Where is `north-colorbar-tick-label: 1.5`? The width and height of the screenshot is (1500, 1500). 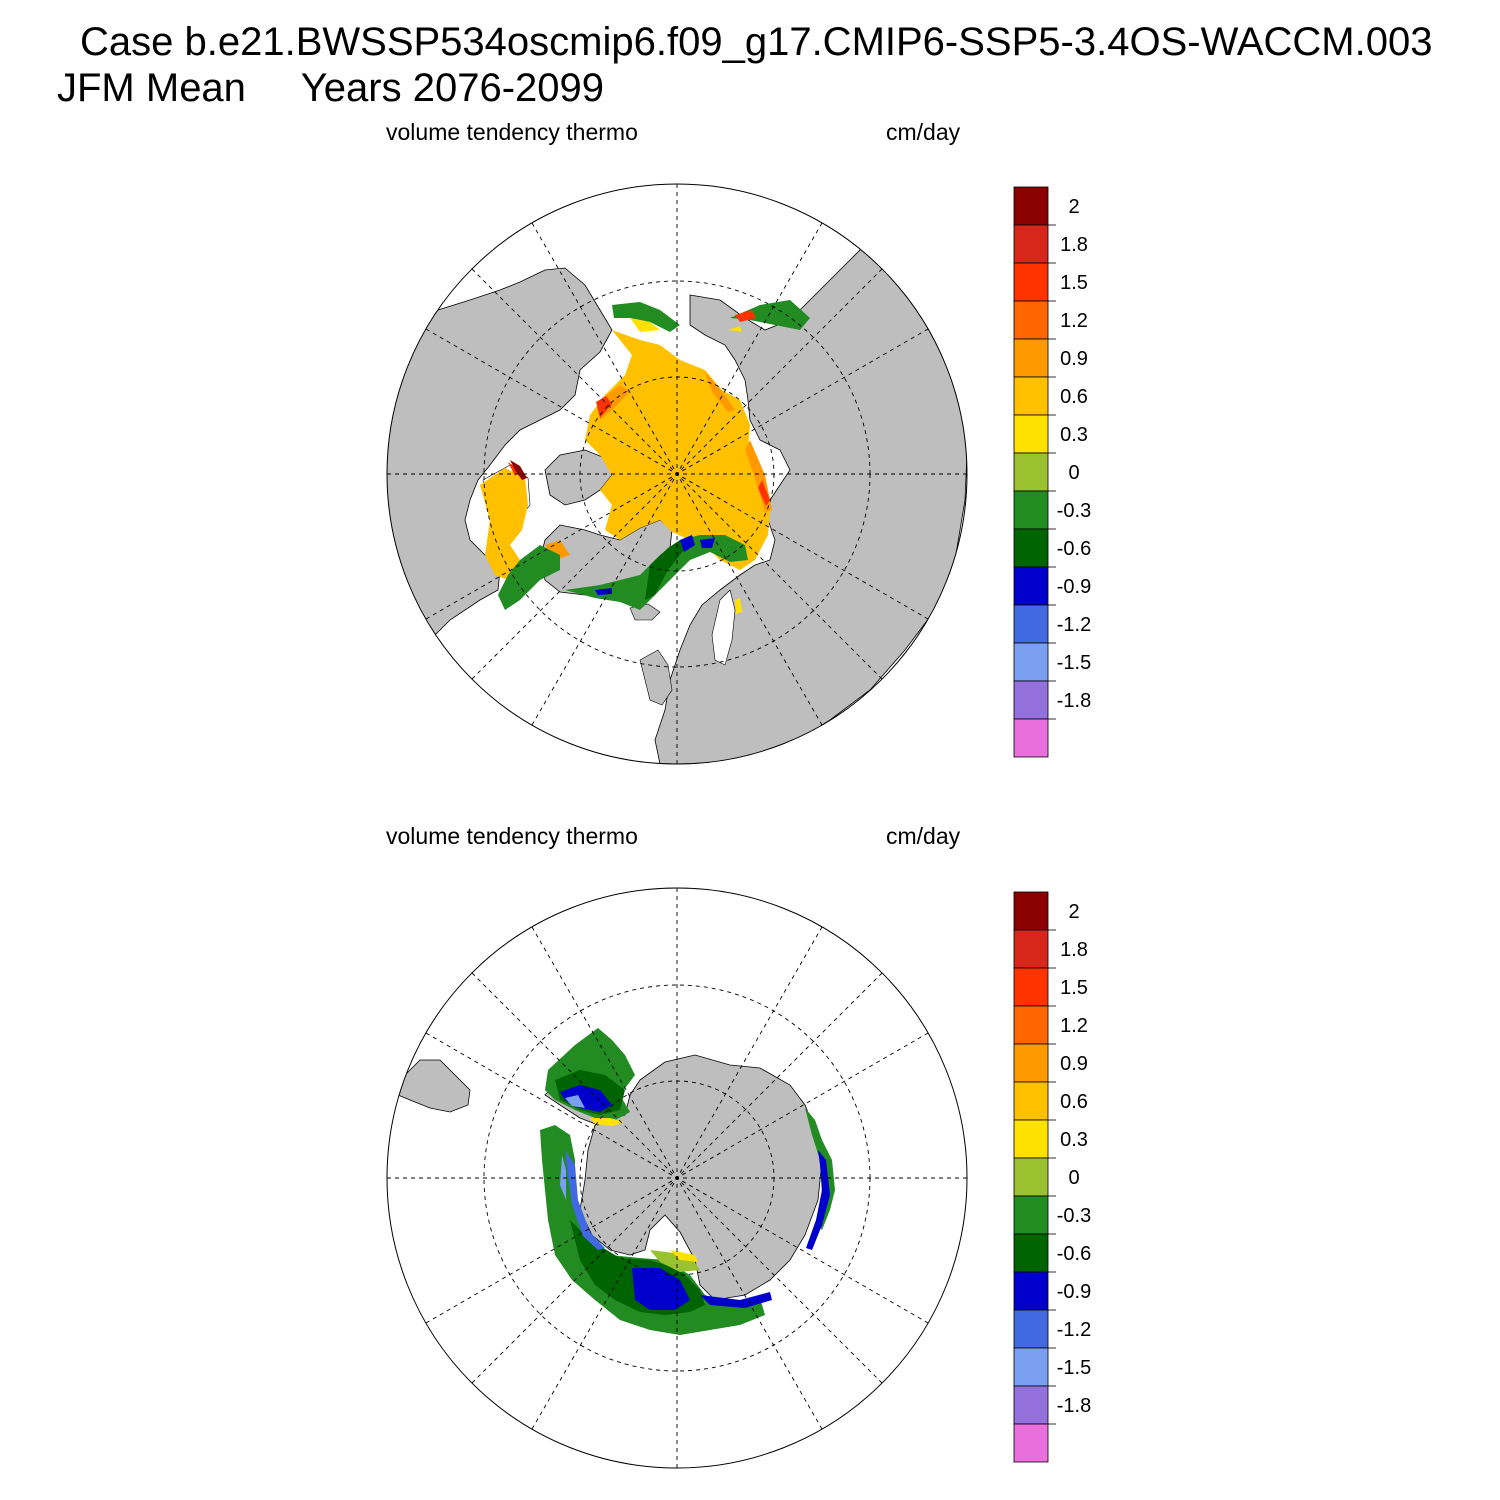
north-colorbar-tick-label: 1.5 is located at coordinates (1074, 283).